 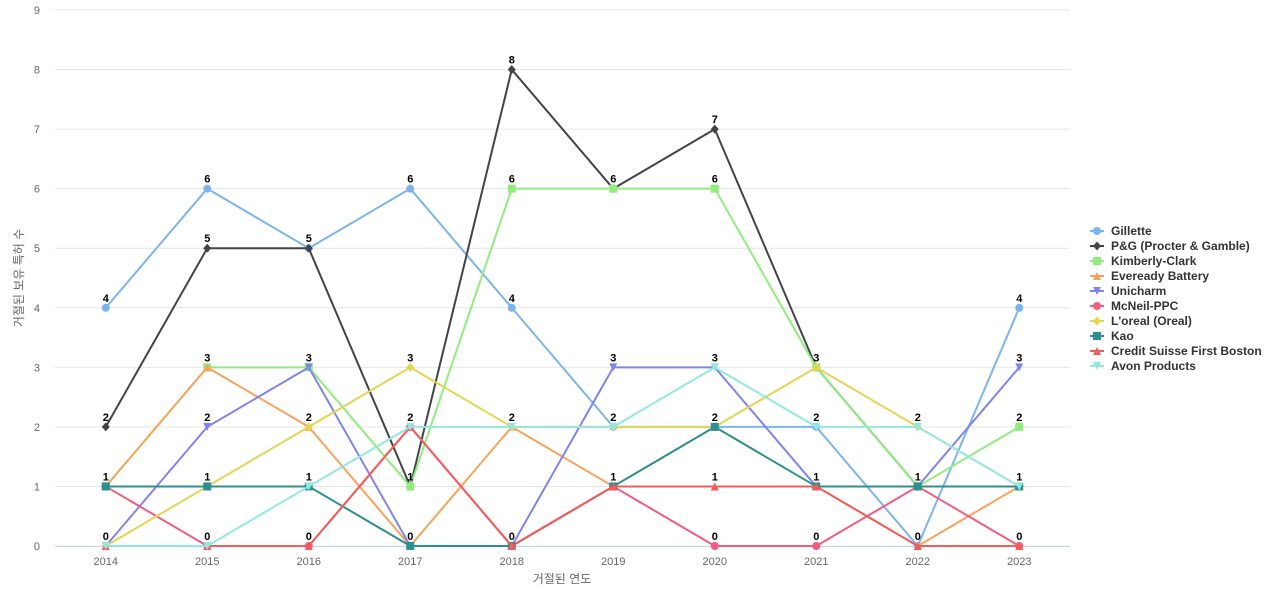 I want to click on data-point-avon-products-2014, so click(x=105, y=546).